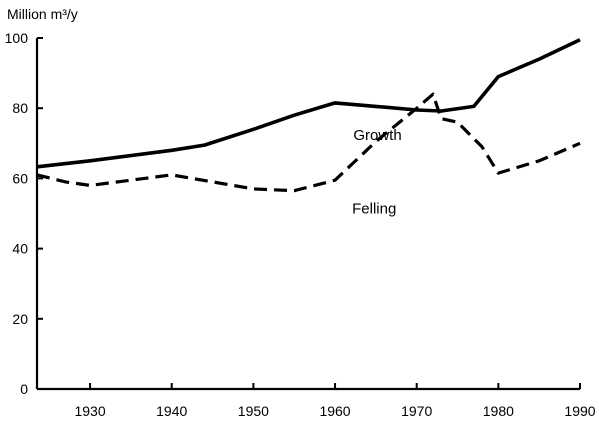 The image size is (599, 429). Describe the element at coordinates (20, 178) in the screenshot. I see `y-tick-label: 60` at that location.